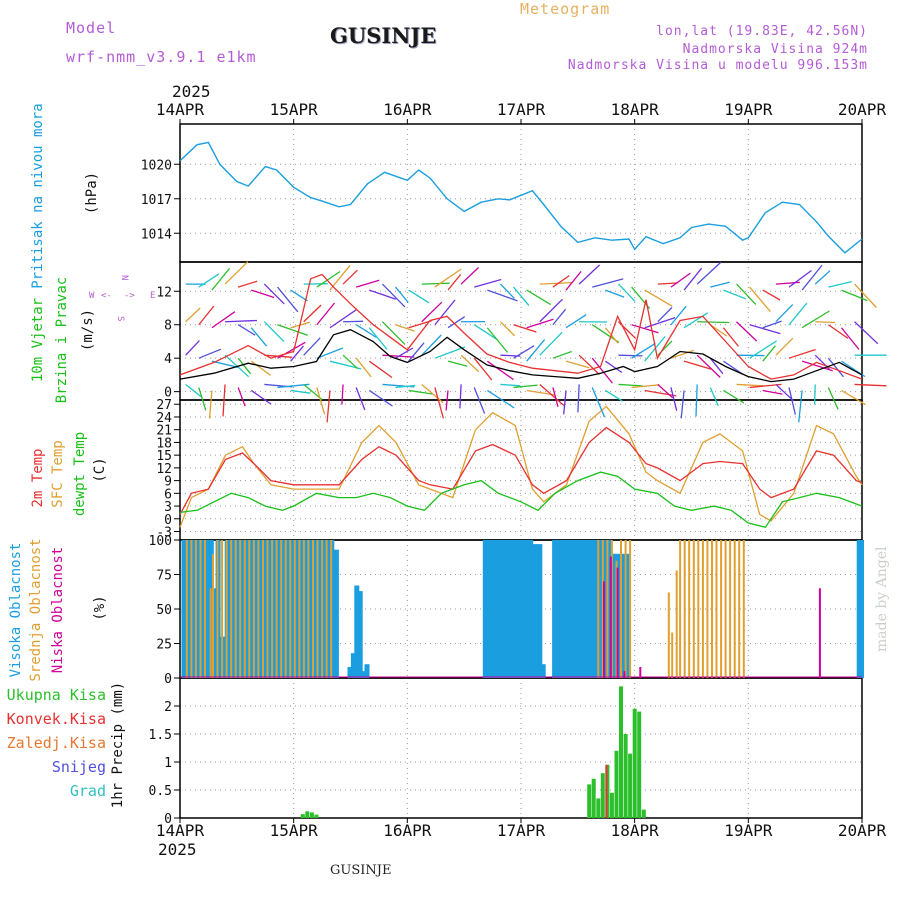 This screenshot has height=900, width=900. What do you see at coordinates (164, 576) in the screenshot?
I see `y-tick-label: 75` at bounding box center [164, 576].